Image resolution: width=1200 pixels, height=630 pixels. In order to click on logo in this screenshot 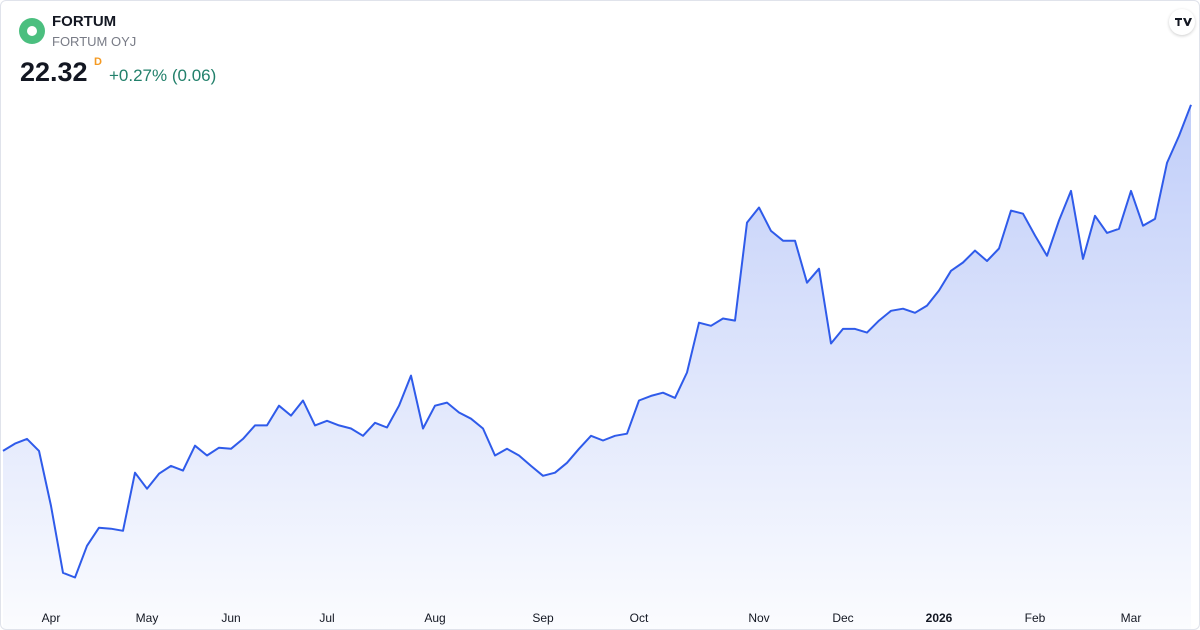, I will do `click(32, 31)`.